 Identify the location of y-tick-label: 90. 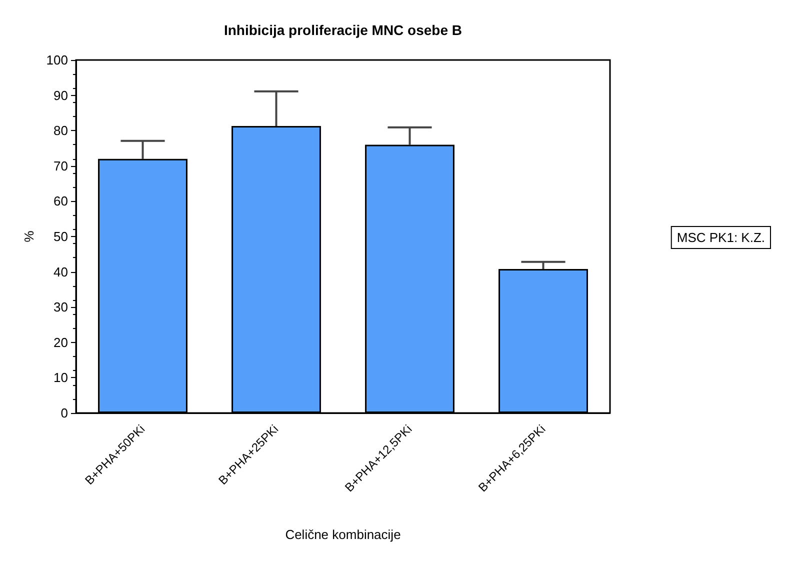
(61, 95).